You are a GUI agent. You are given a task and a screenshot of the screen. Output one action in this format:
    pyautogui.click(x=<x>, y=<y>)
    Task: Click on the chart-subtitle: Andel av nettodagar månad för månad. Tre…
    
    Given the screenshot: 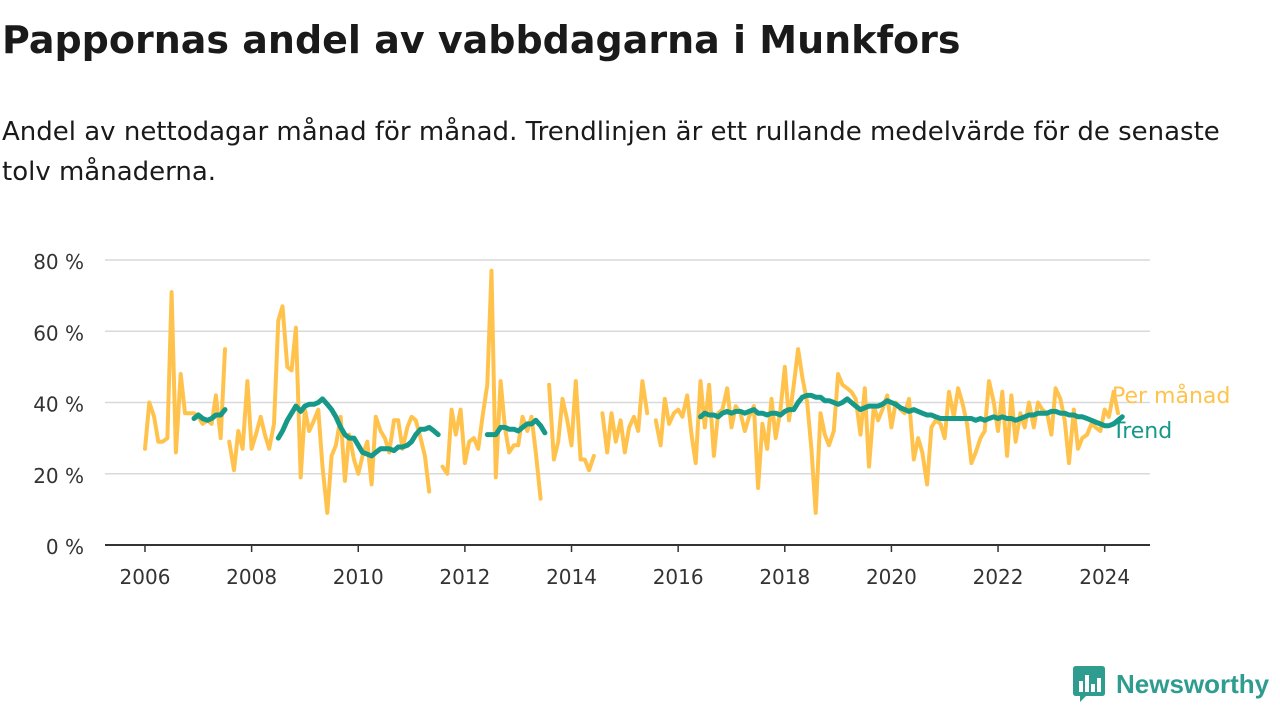 What is the action you would take?
    pyautogui.click(x=611, y=152)
    